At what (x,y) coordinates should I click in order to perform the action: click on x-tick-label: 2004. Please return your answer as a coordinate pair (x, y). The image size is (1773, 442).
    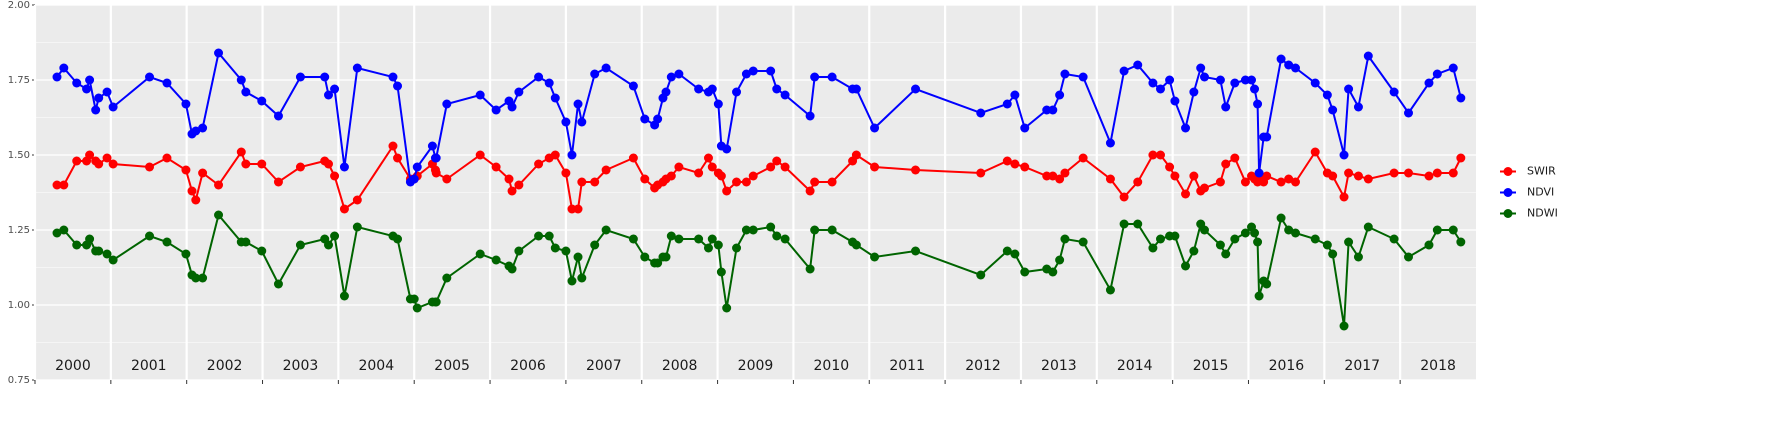
    Looking at the image, I should click on (376, 366).